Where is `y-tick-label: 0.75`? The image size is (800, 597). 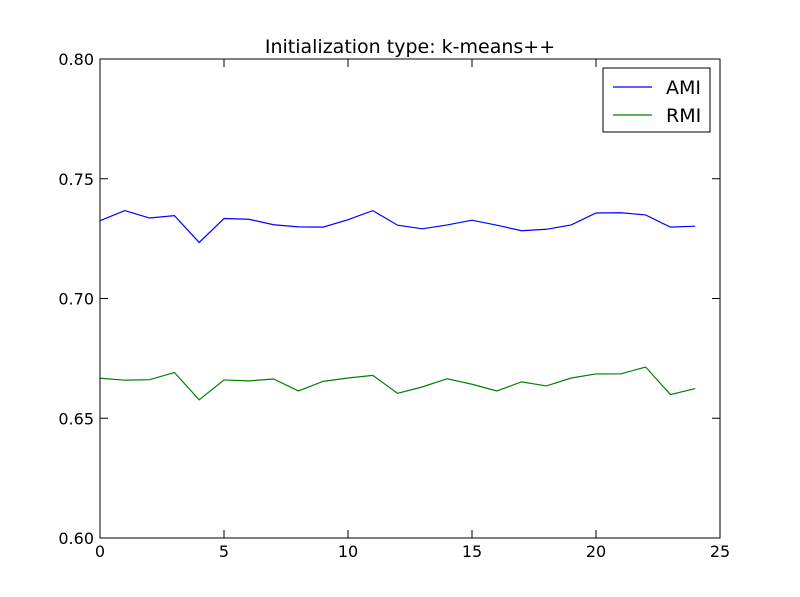 y-tick-label: 0.75 is located at coordinates (76, 179).